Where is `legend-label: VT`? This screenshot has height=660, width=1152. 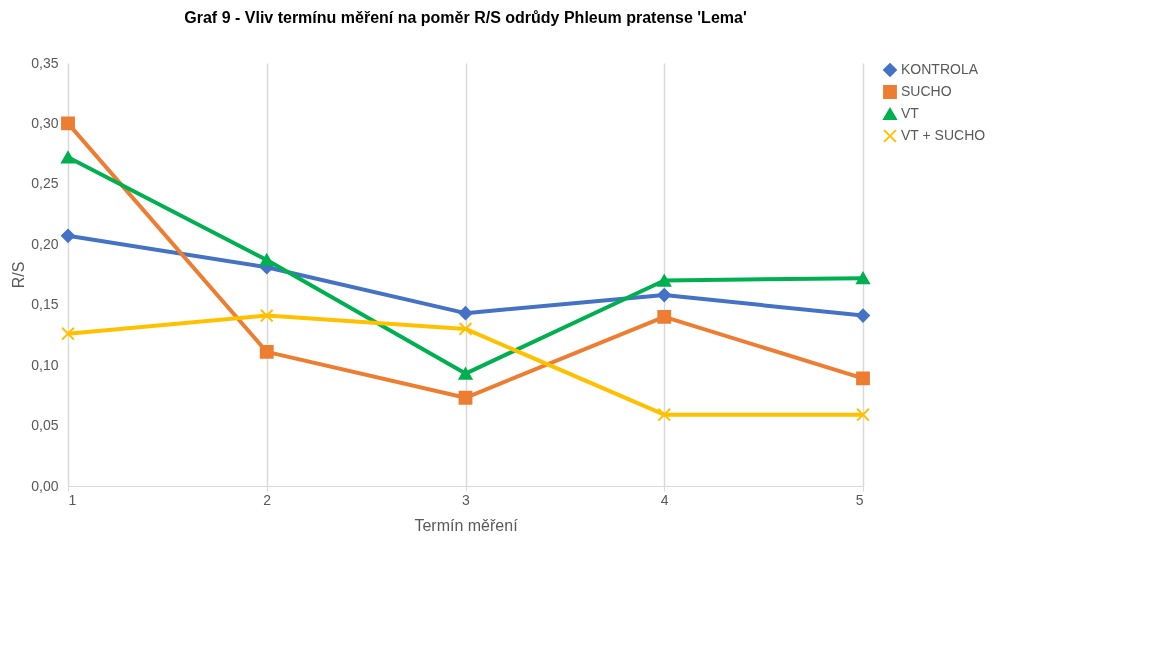
legend-label: VT is located at coordinates (910, 113).